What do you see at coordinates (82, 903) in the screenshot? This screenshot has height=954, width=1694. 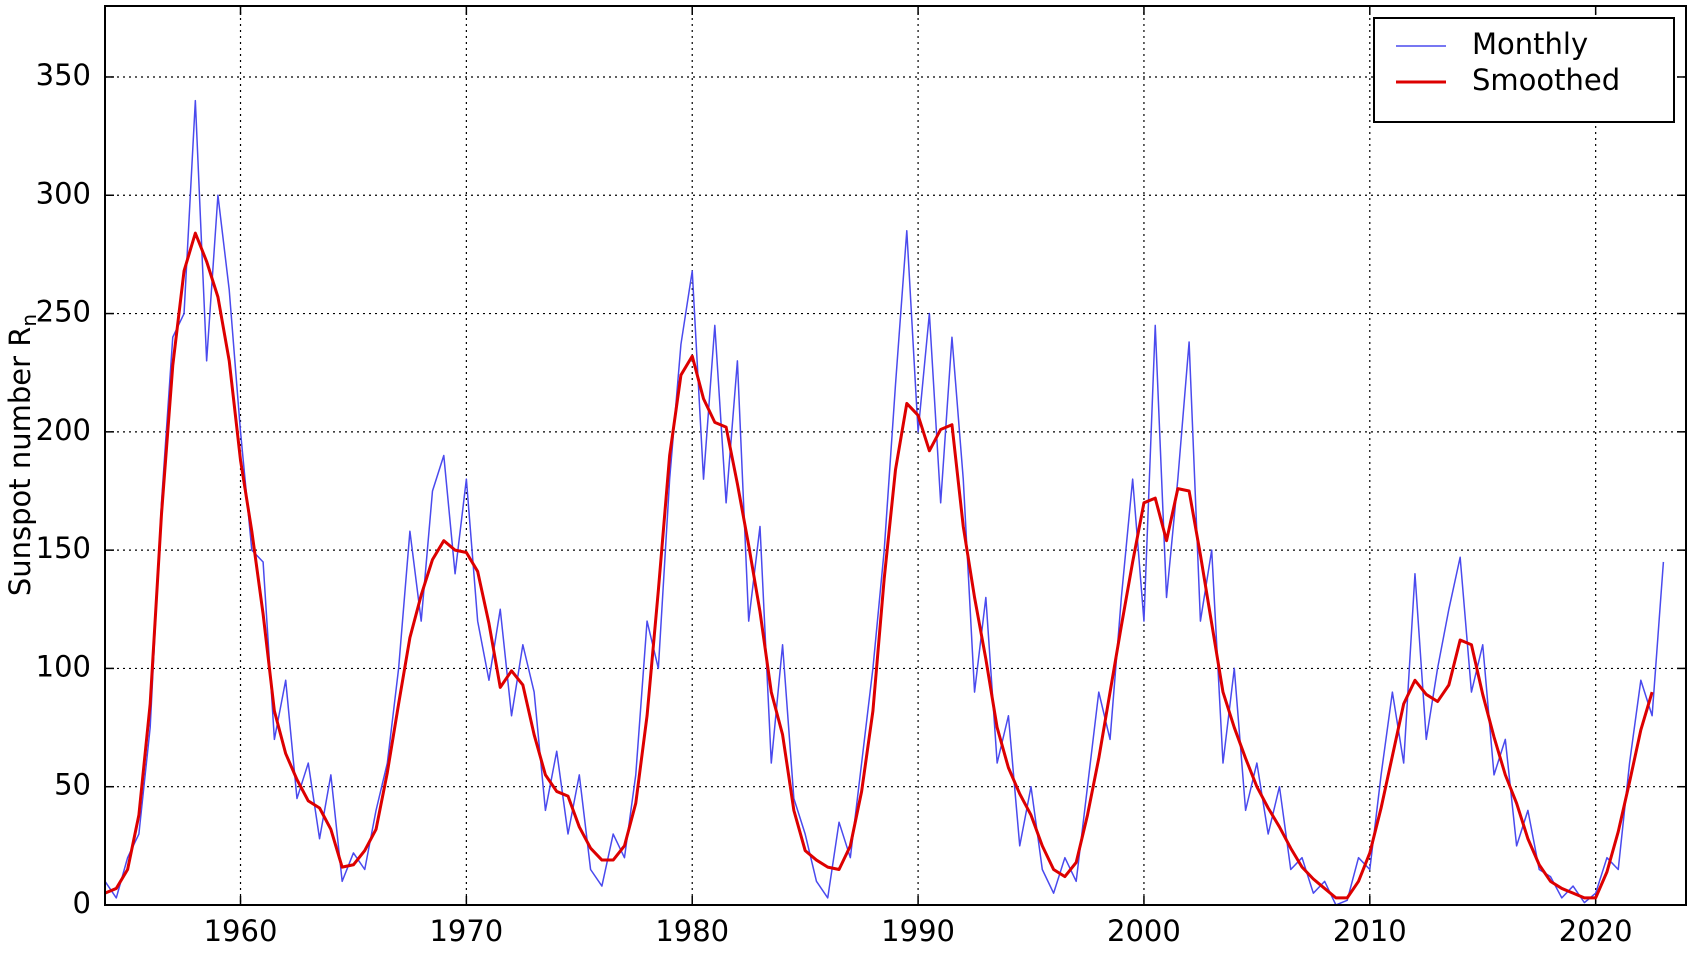 I see `y-tick-label: 0` at bounding box center [82, 903].